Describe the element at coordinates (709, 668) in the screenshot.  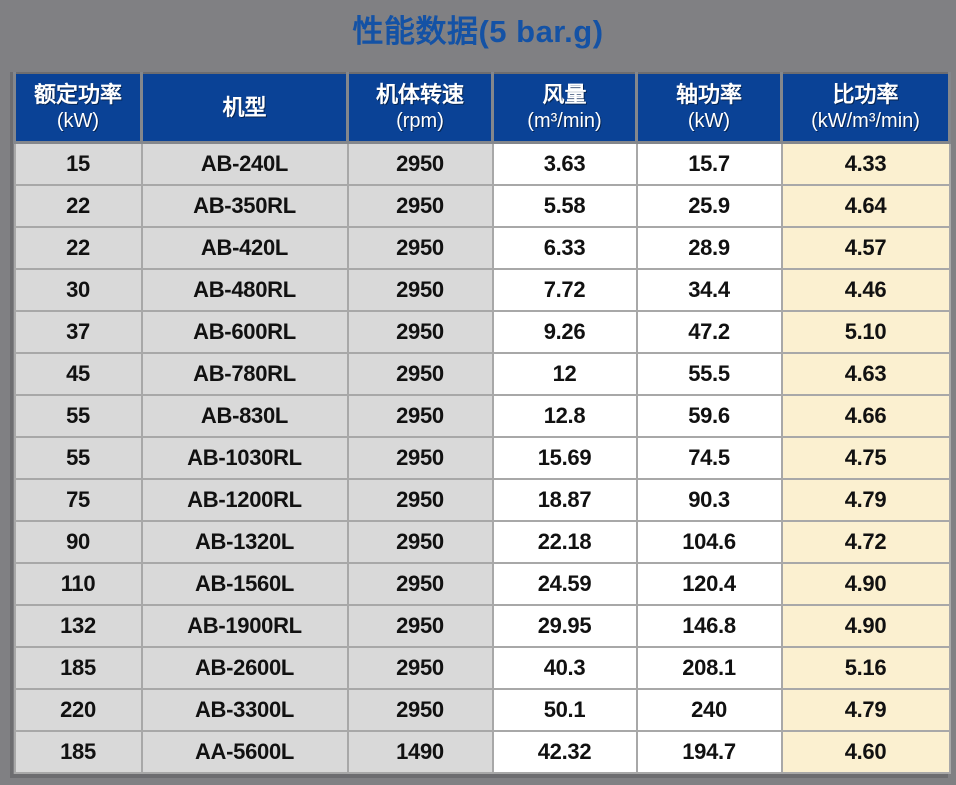
I see `cell-shaft-power: 208.1` at that location.